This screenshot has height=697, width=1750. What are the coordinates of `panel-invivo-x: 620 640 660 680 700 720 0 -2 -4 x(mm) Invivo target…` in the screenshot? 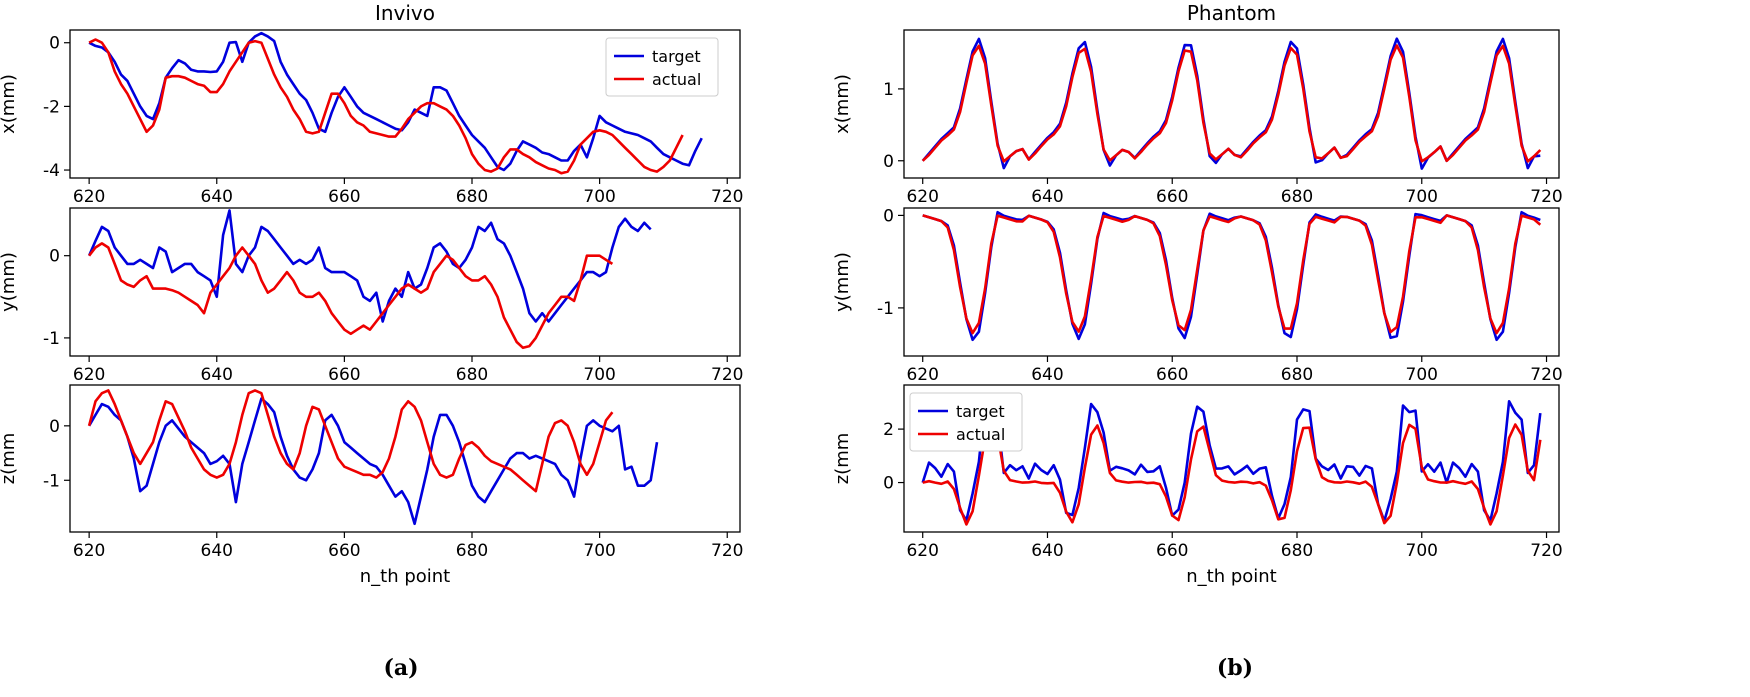 It's located at (371, 104).